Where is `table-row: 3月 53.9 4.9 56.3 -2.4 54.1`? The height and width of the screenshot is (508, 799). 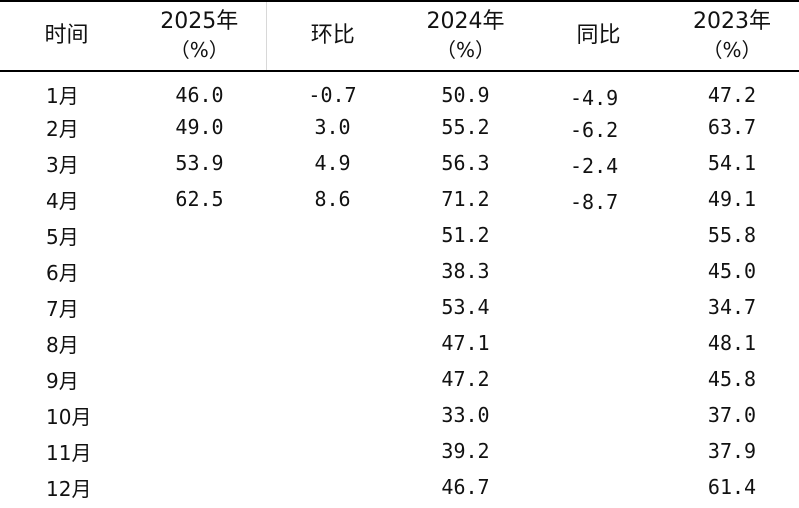
table-row: 3月 53.9 4.9 56.3 -2.4 54.1 is located at coordinates (399, 163).